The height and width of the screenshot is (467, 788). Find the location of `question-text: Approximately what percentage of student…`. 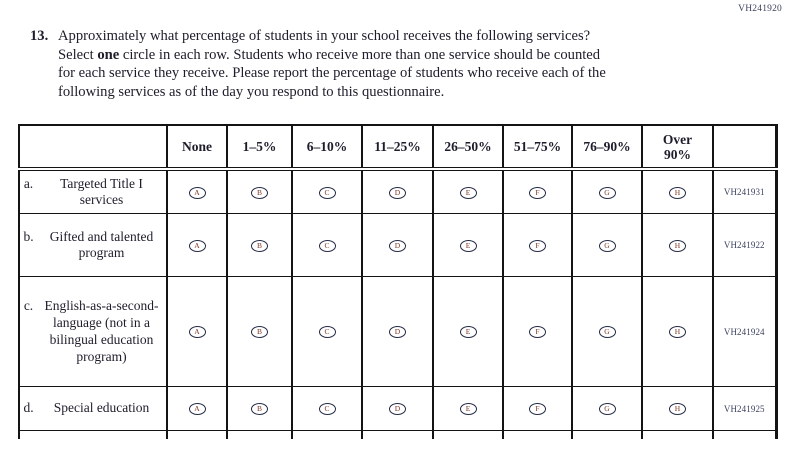

question-text: Approximately what percentage of student… is located at coordinates (339, 64).